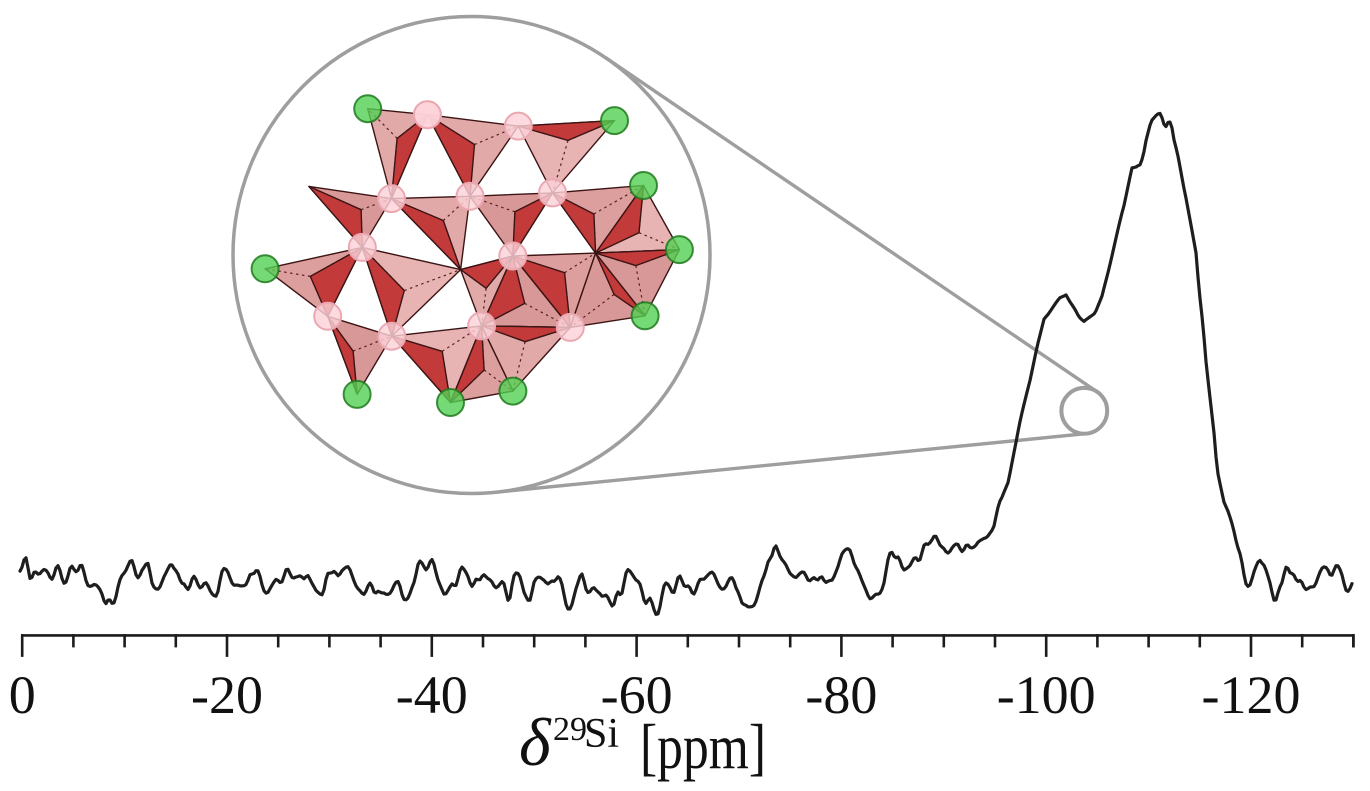 Image resolution: width=1370 pixels, height=791 pixels. I want to click on svg-text: 0, so click(22, 695).